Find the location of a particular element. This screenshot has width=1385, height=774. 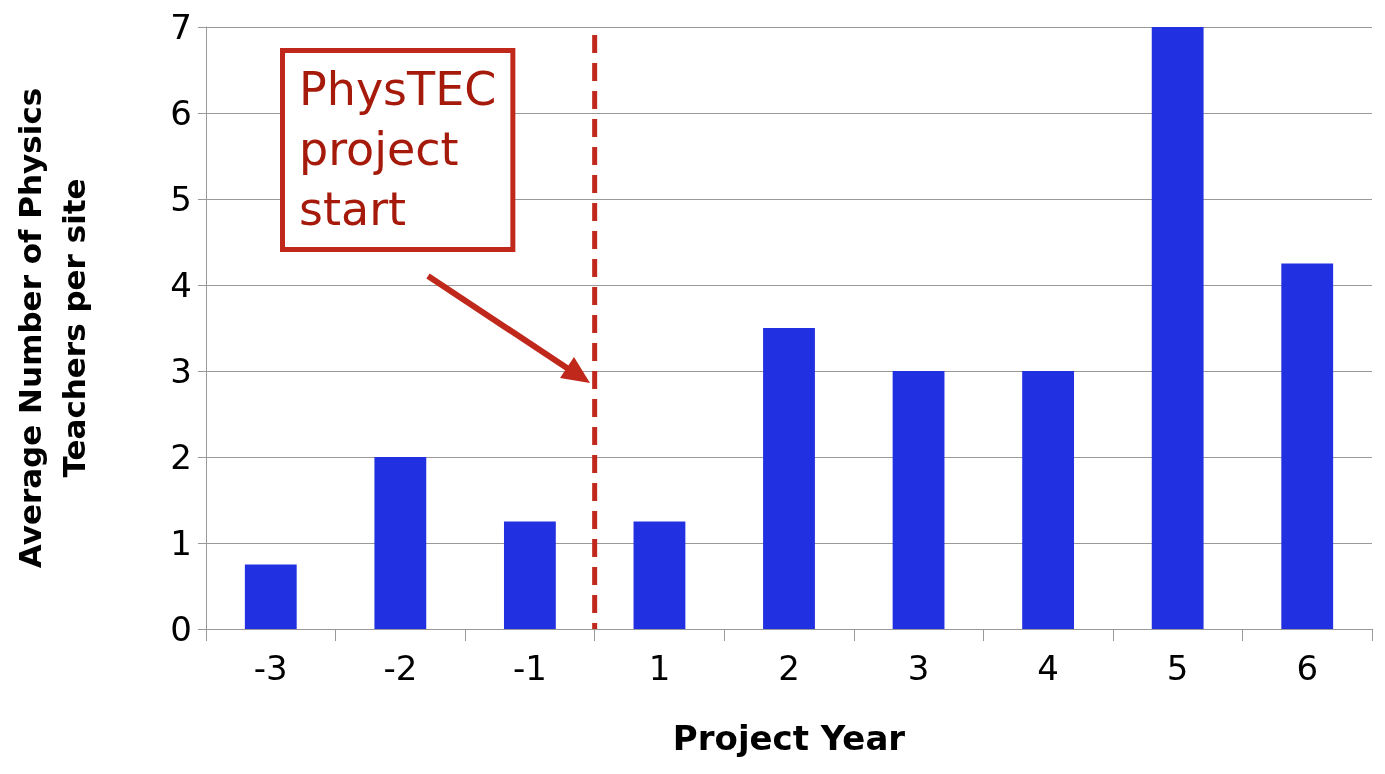

y-tick-label: 1 is located at coordinates (181, 543).